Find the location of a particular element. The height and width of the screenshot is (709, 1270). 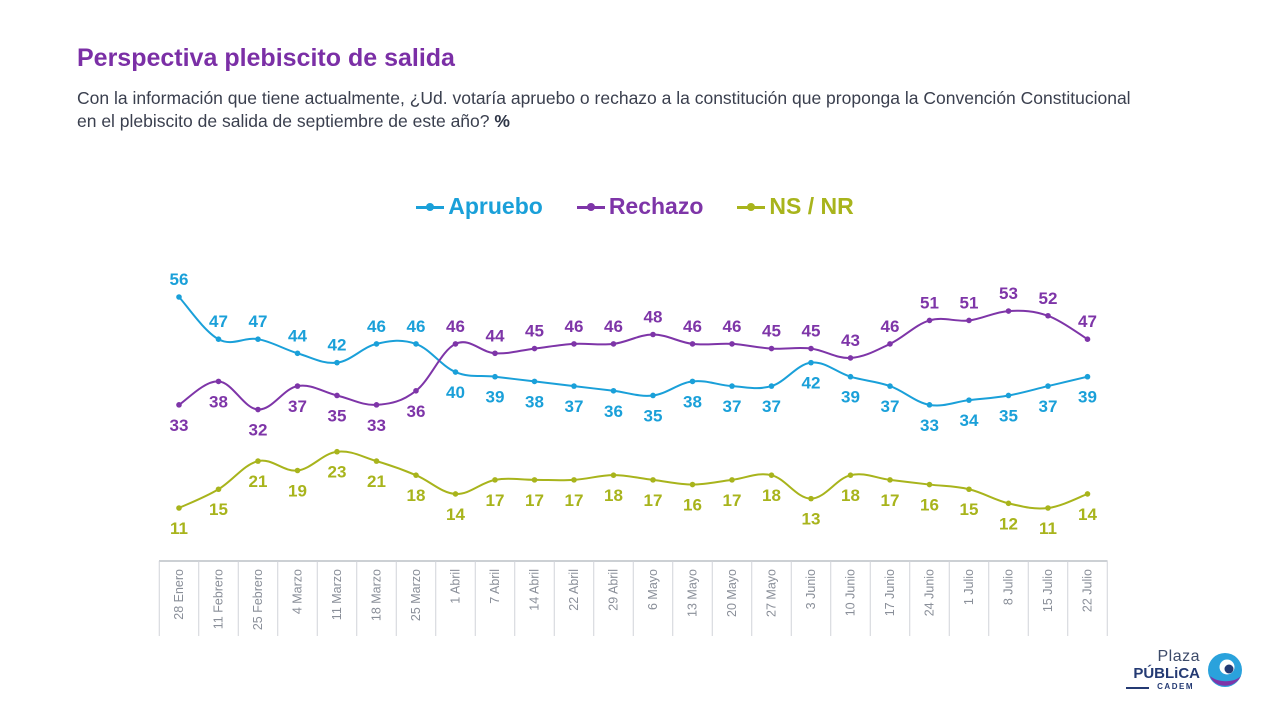

data-label-ns-nr: 19 is located at coordinates (297, 490).